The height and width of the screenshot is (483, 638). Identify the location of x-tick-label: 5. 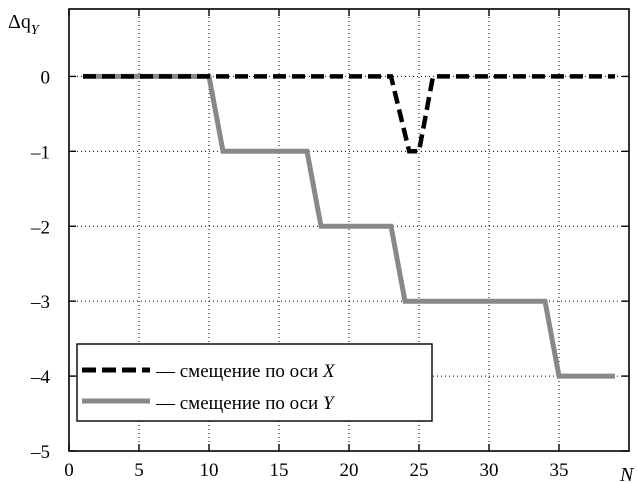
(139, 470).